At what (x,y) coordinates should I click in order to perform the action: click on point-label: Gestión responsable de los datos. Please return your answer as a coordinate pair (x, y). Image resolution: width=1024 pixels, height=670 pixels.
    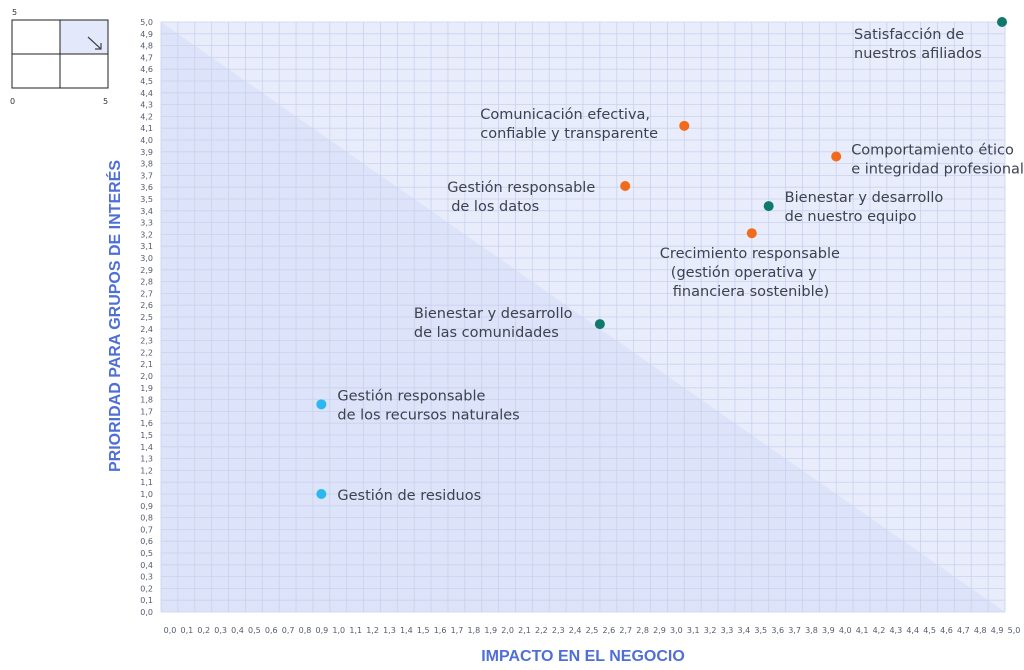
    Looking at the image, I should click on (521, 197).